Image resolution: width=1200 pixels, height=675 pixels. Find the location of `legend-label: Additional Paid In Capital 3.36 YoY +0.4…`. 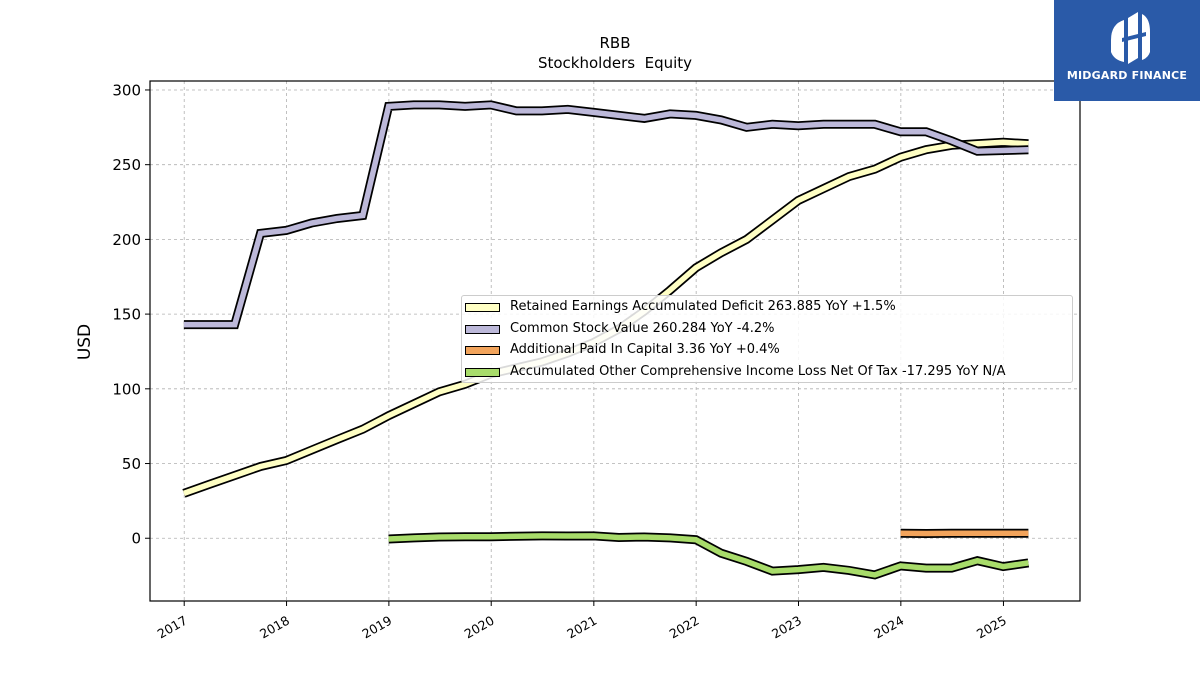

legend-label: Additional Paid In Capital 3.36 YoY +0.4… is located at coordinates (645, 349).